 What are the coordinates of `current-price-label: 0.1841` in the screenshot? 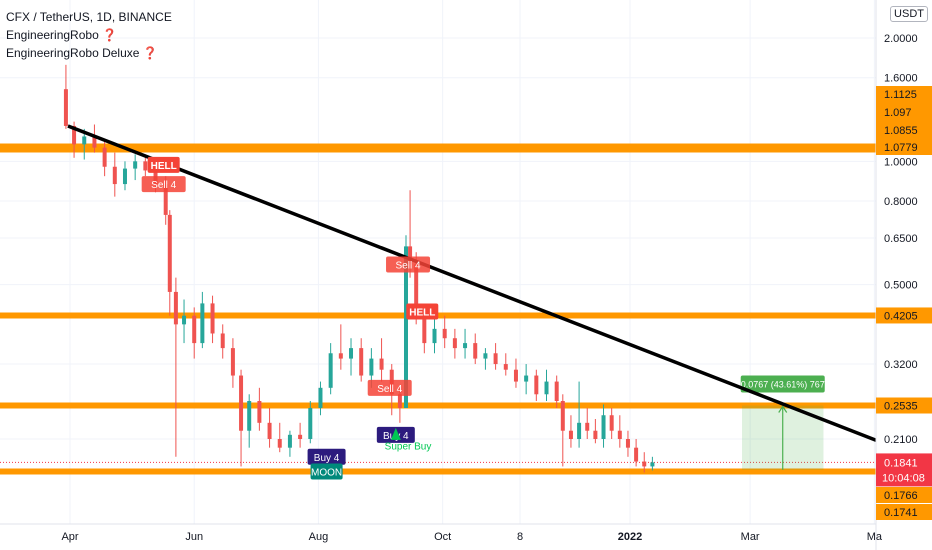 It's located at (901, 463).